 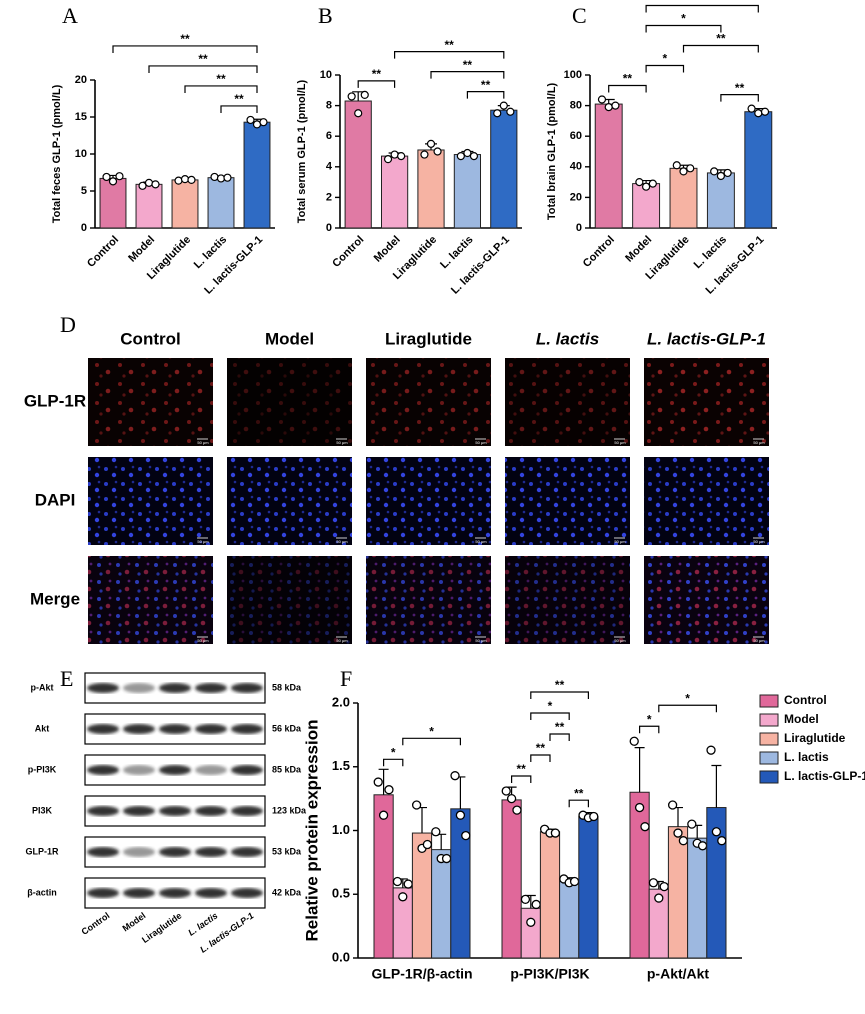 I want to click on band-size: 53 kDa, so click(x=287, y=851).